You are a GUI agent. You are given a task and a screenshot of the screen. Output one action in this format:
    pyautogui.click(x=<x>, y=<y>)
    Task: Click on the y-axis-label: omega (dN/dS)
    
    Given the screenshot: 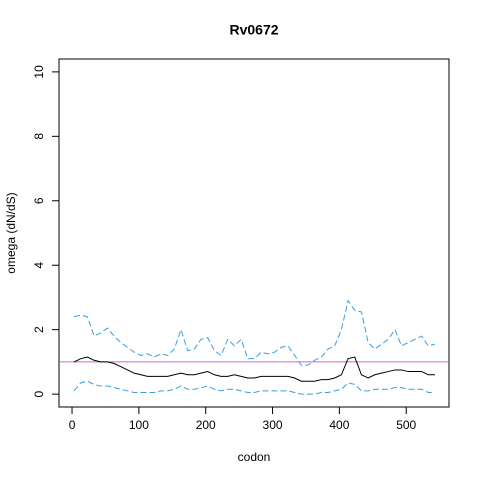 What is the action you would take?
    pyautogui.click(x=11, y=232)
    